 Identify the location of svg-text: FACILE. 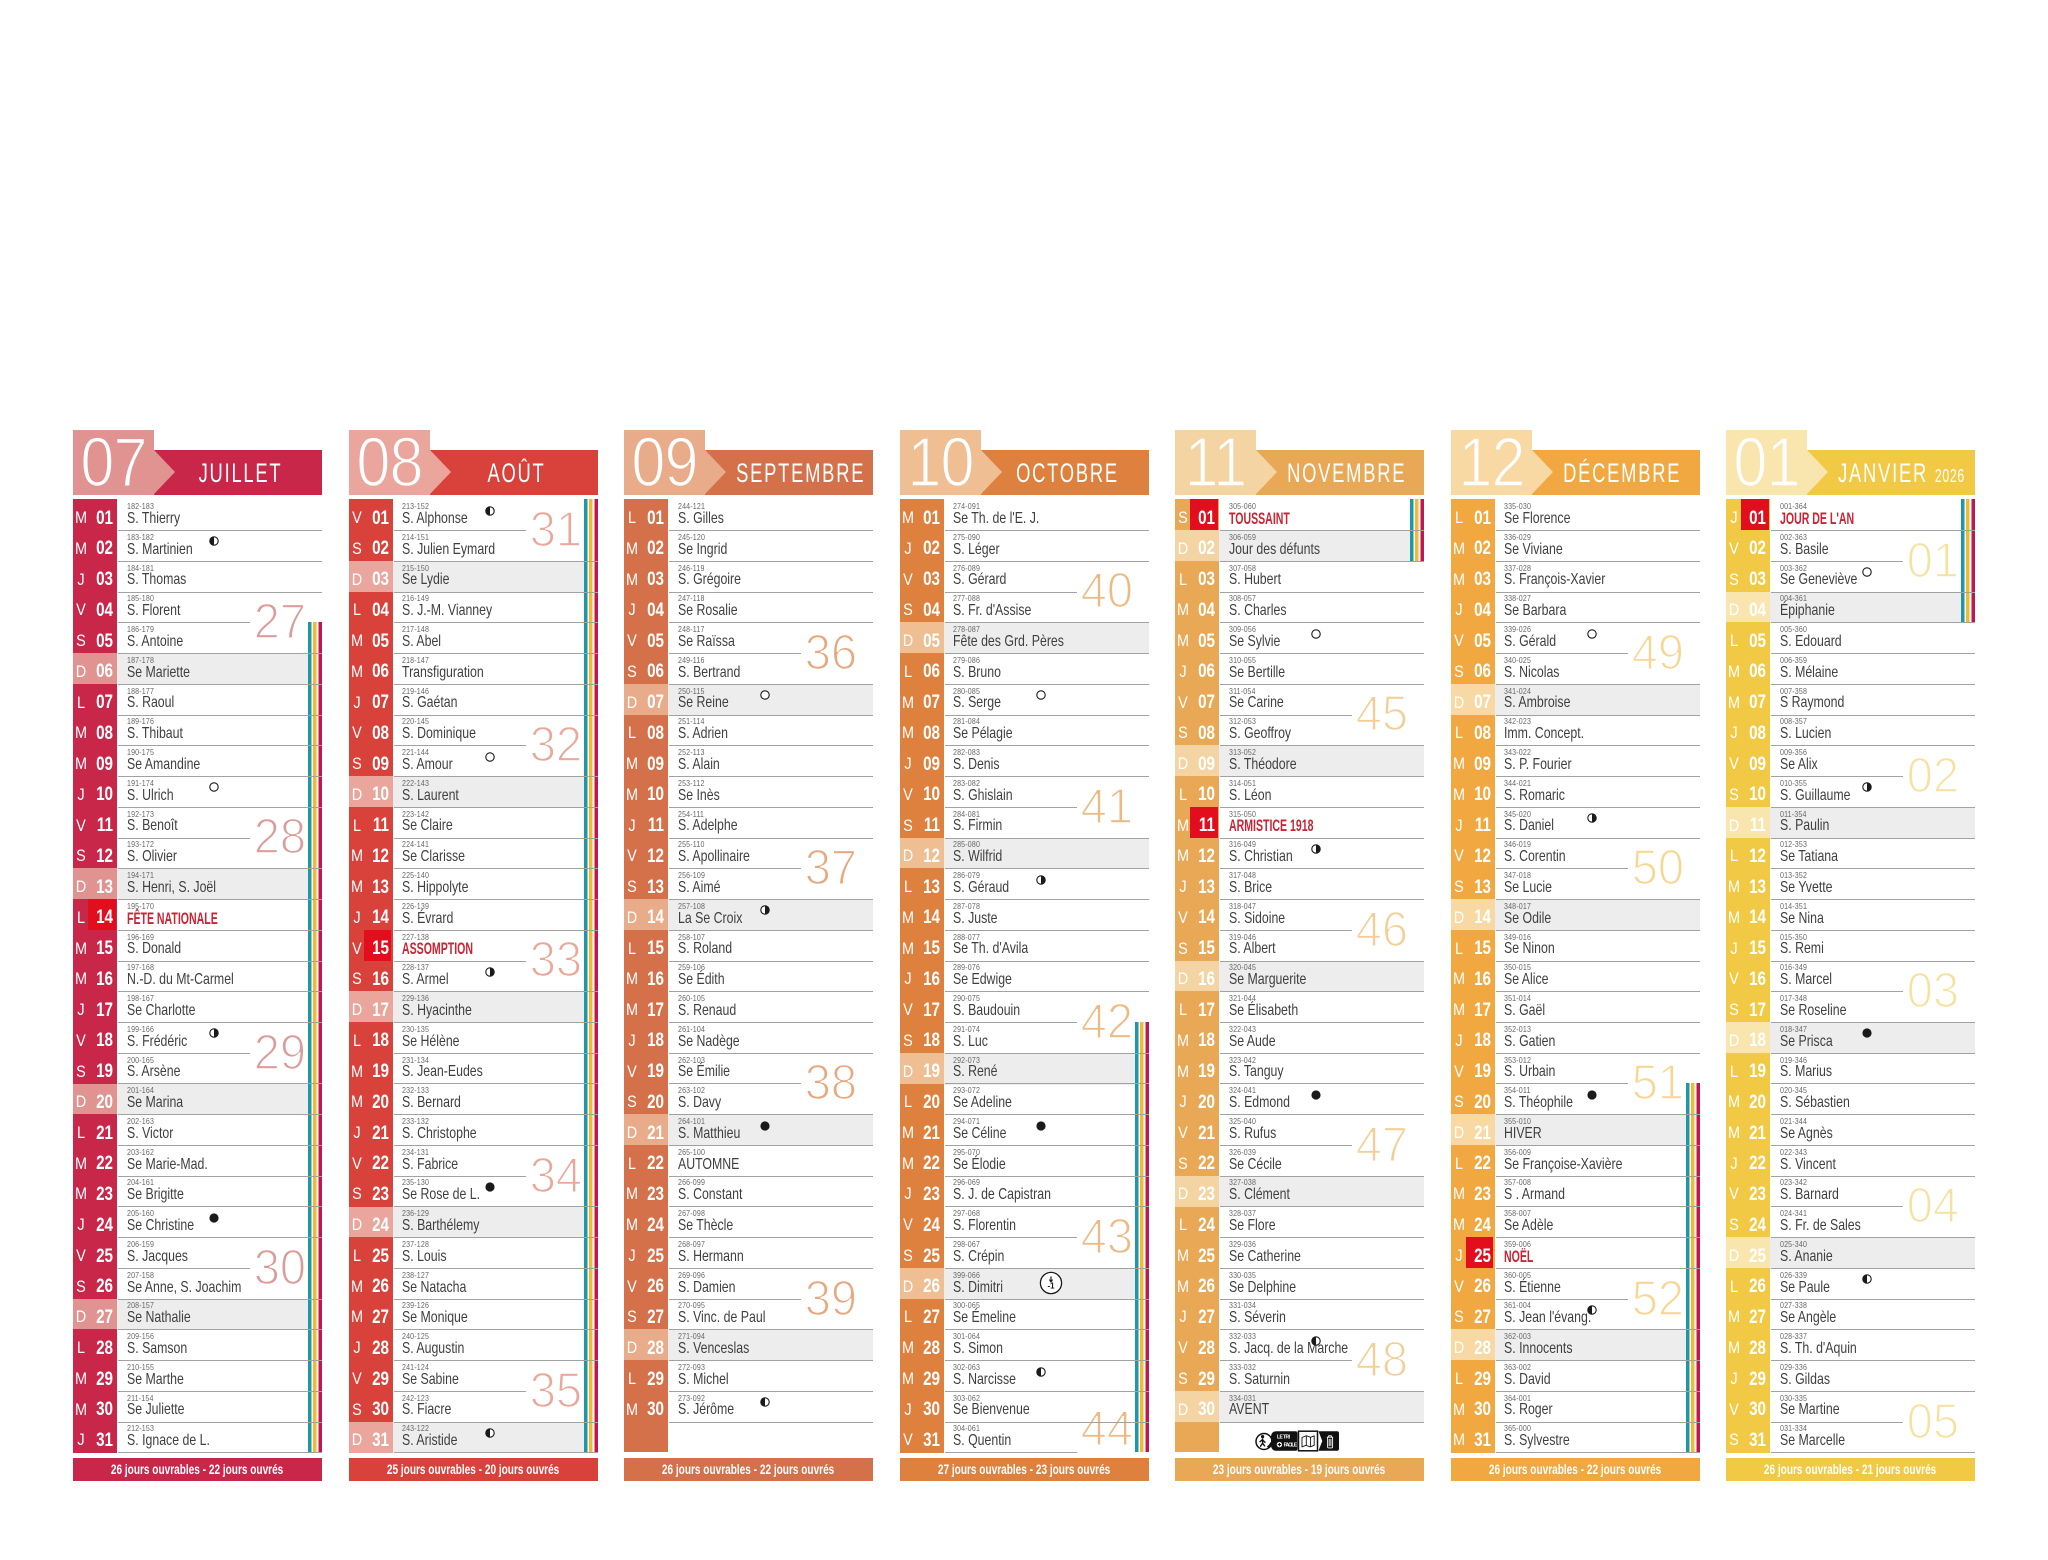
(1291, 1446).